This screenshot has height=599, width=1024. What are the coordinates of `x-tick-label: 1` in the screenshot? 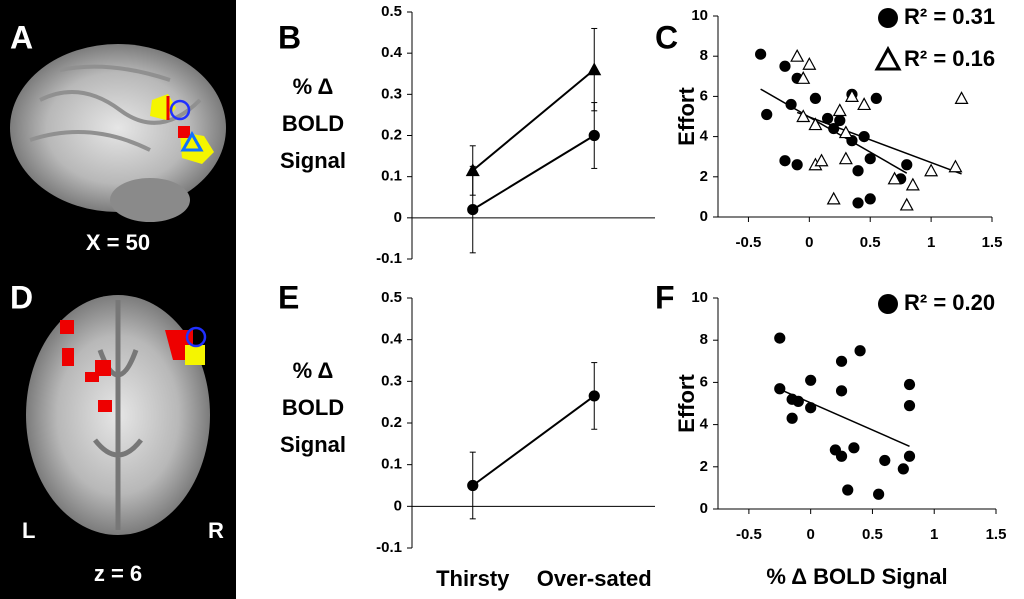 It's located at (934, 534).